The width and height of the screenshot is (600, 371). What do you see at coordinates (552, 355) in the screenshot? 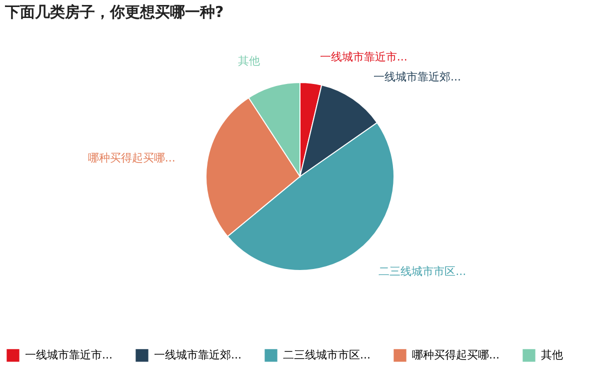
I see `legend-label: 其他` at bounding box center [552, 355].